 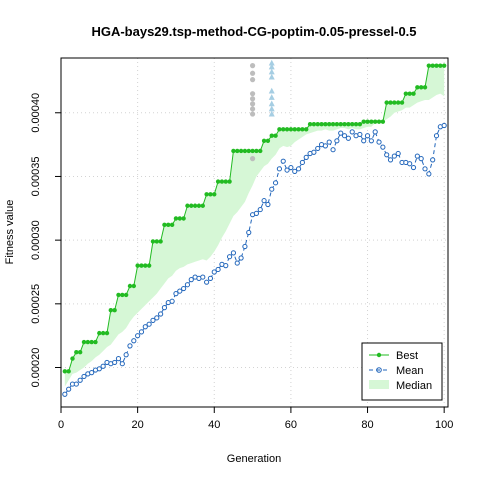 What do you see at coordinates (36, 177) in the screenshot?
I see `y-tick-label: 0.00035` at bounding box center [36, 177].